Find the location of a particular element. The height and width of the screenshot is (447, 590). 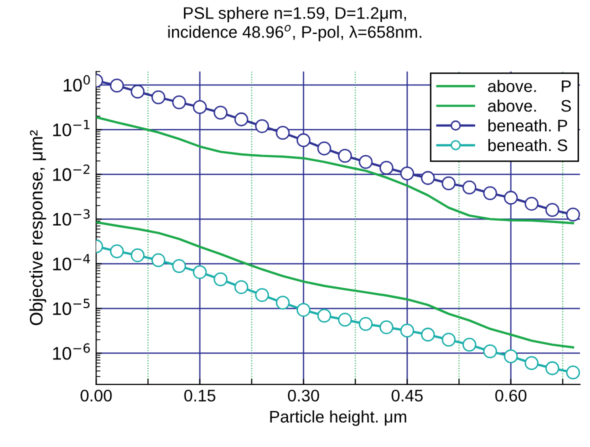

x-axis-title: Particle height. μm is located at coordinates (338, 418).